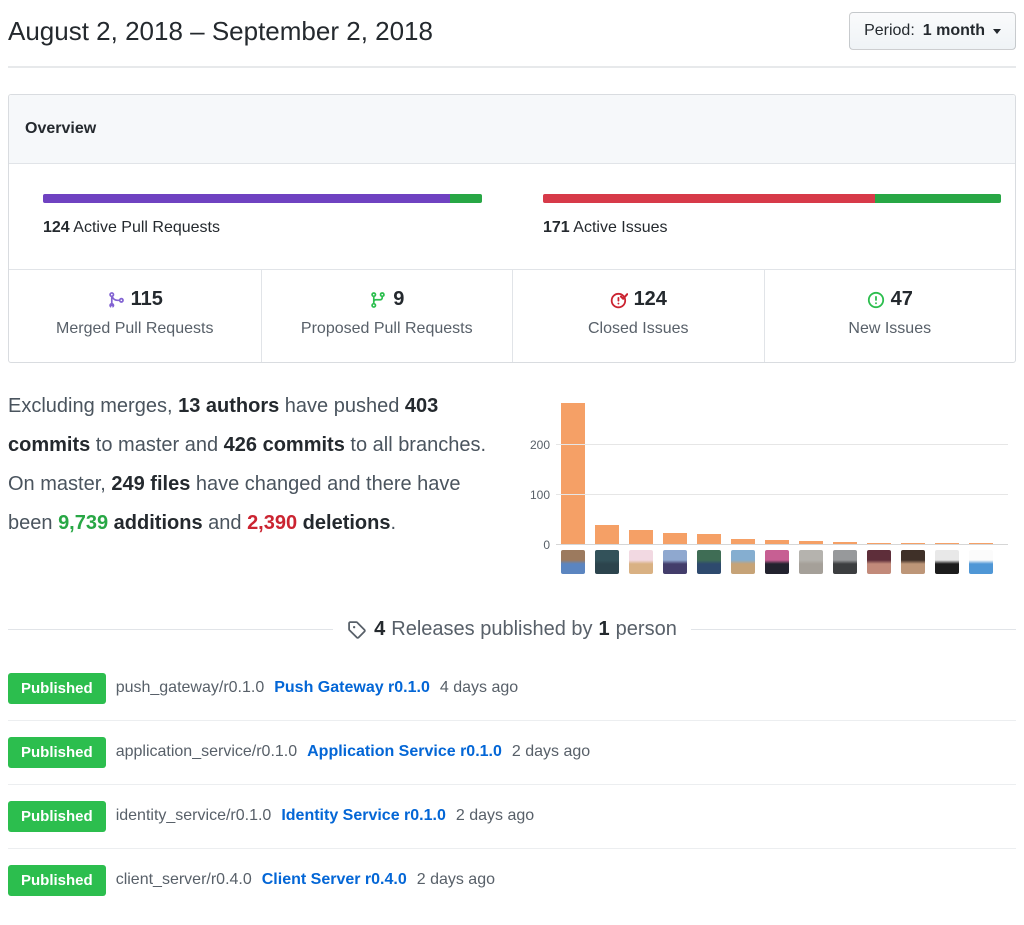  Describe the element at coordinates (890, 328) in the screenshot. I see `stat-label: New Issues` at that location.